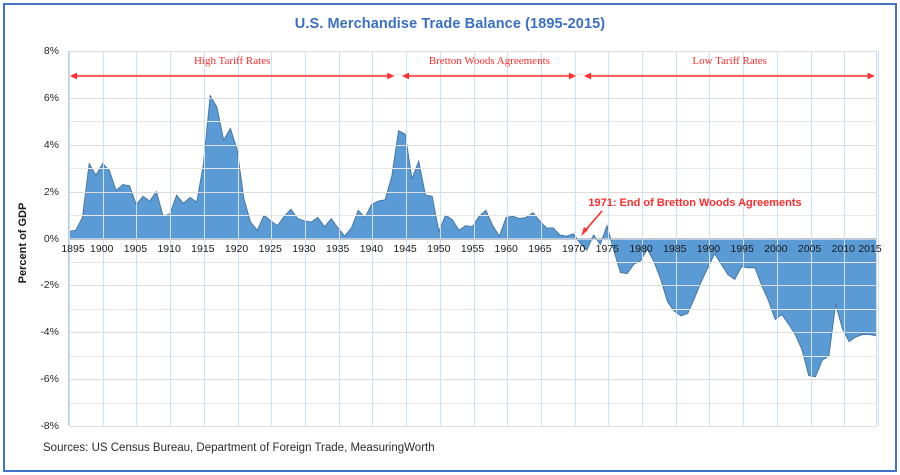  I want to click on x-tick-label: 1935, so click(337, 248).